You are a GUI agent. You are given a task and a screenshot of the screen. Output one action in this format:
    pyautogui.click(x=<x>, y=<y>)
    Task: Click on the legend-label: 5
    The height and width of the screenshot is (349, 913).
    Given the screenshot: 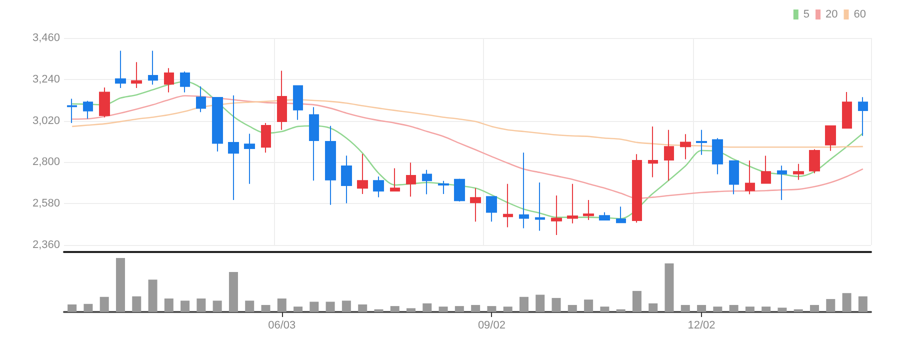 What is the action you would take?
    pyautogui.click(x=806, y=14)
    